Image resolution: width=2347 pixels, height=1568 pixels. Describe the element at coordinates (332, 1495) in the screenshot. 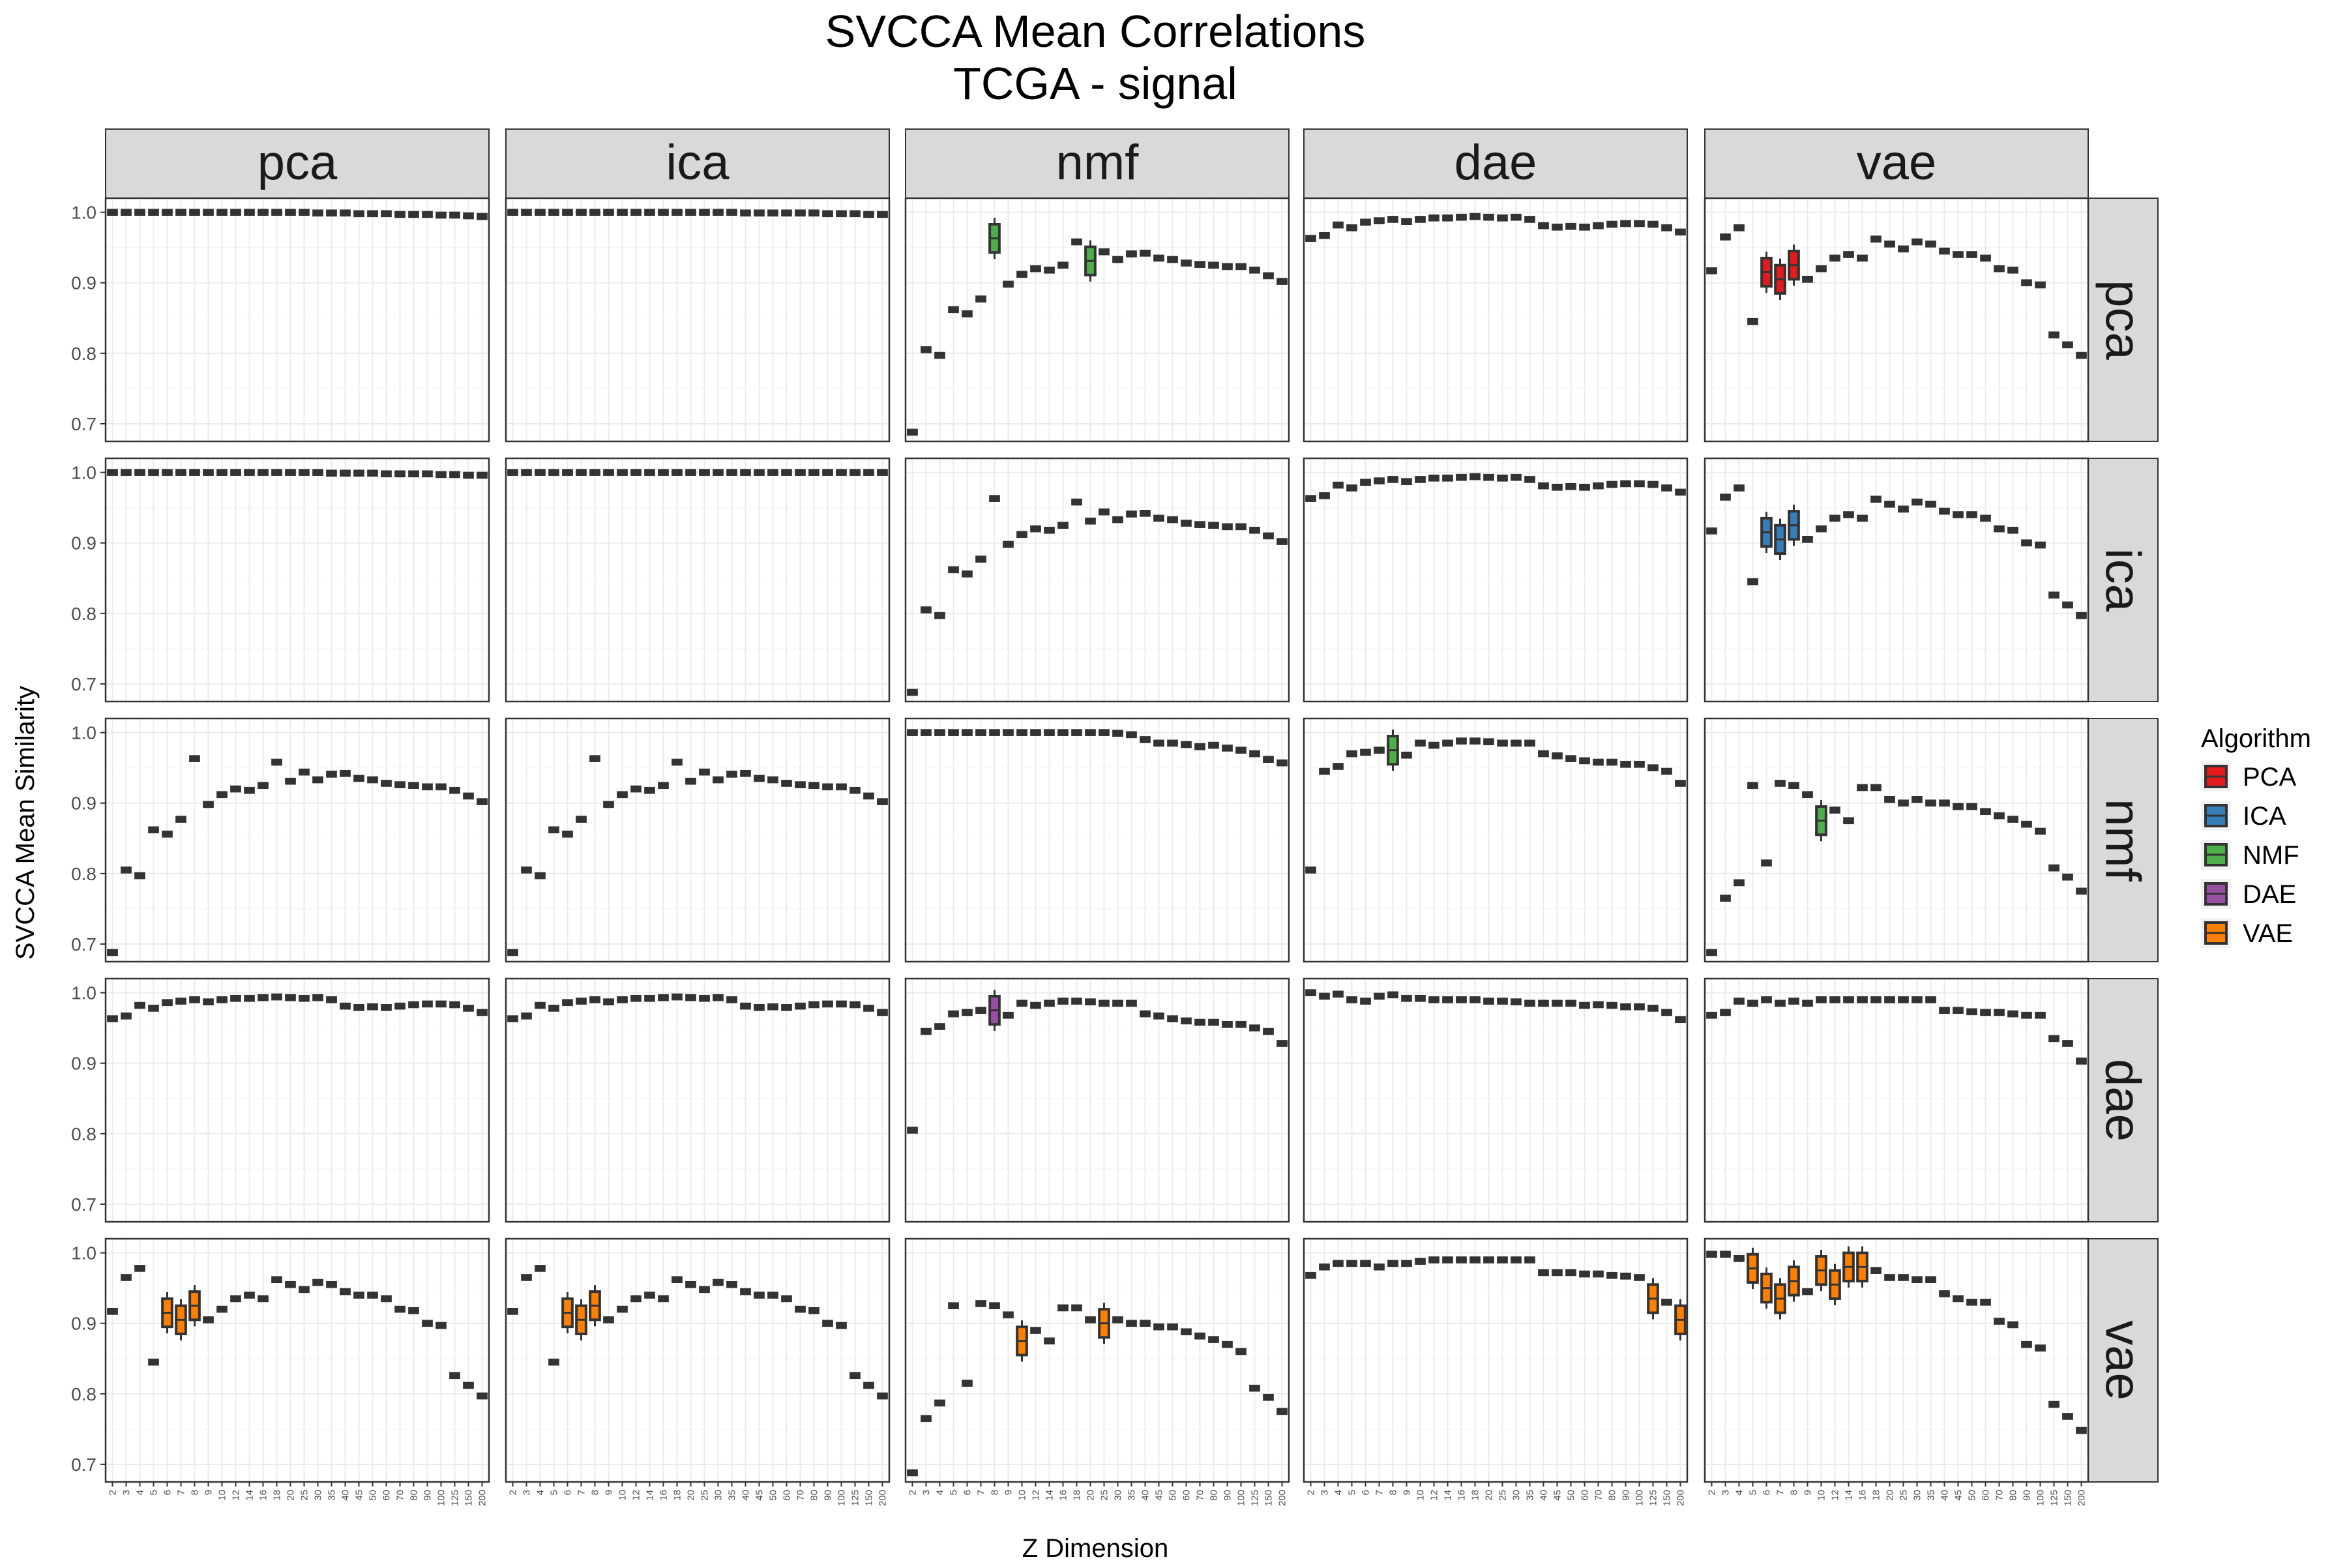

I see `x-tick-label: 35` at that location.